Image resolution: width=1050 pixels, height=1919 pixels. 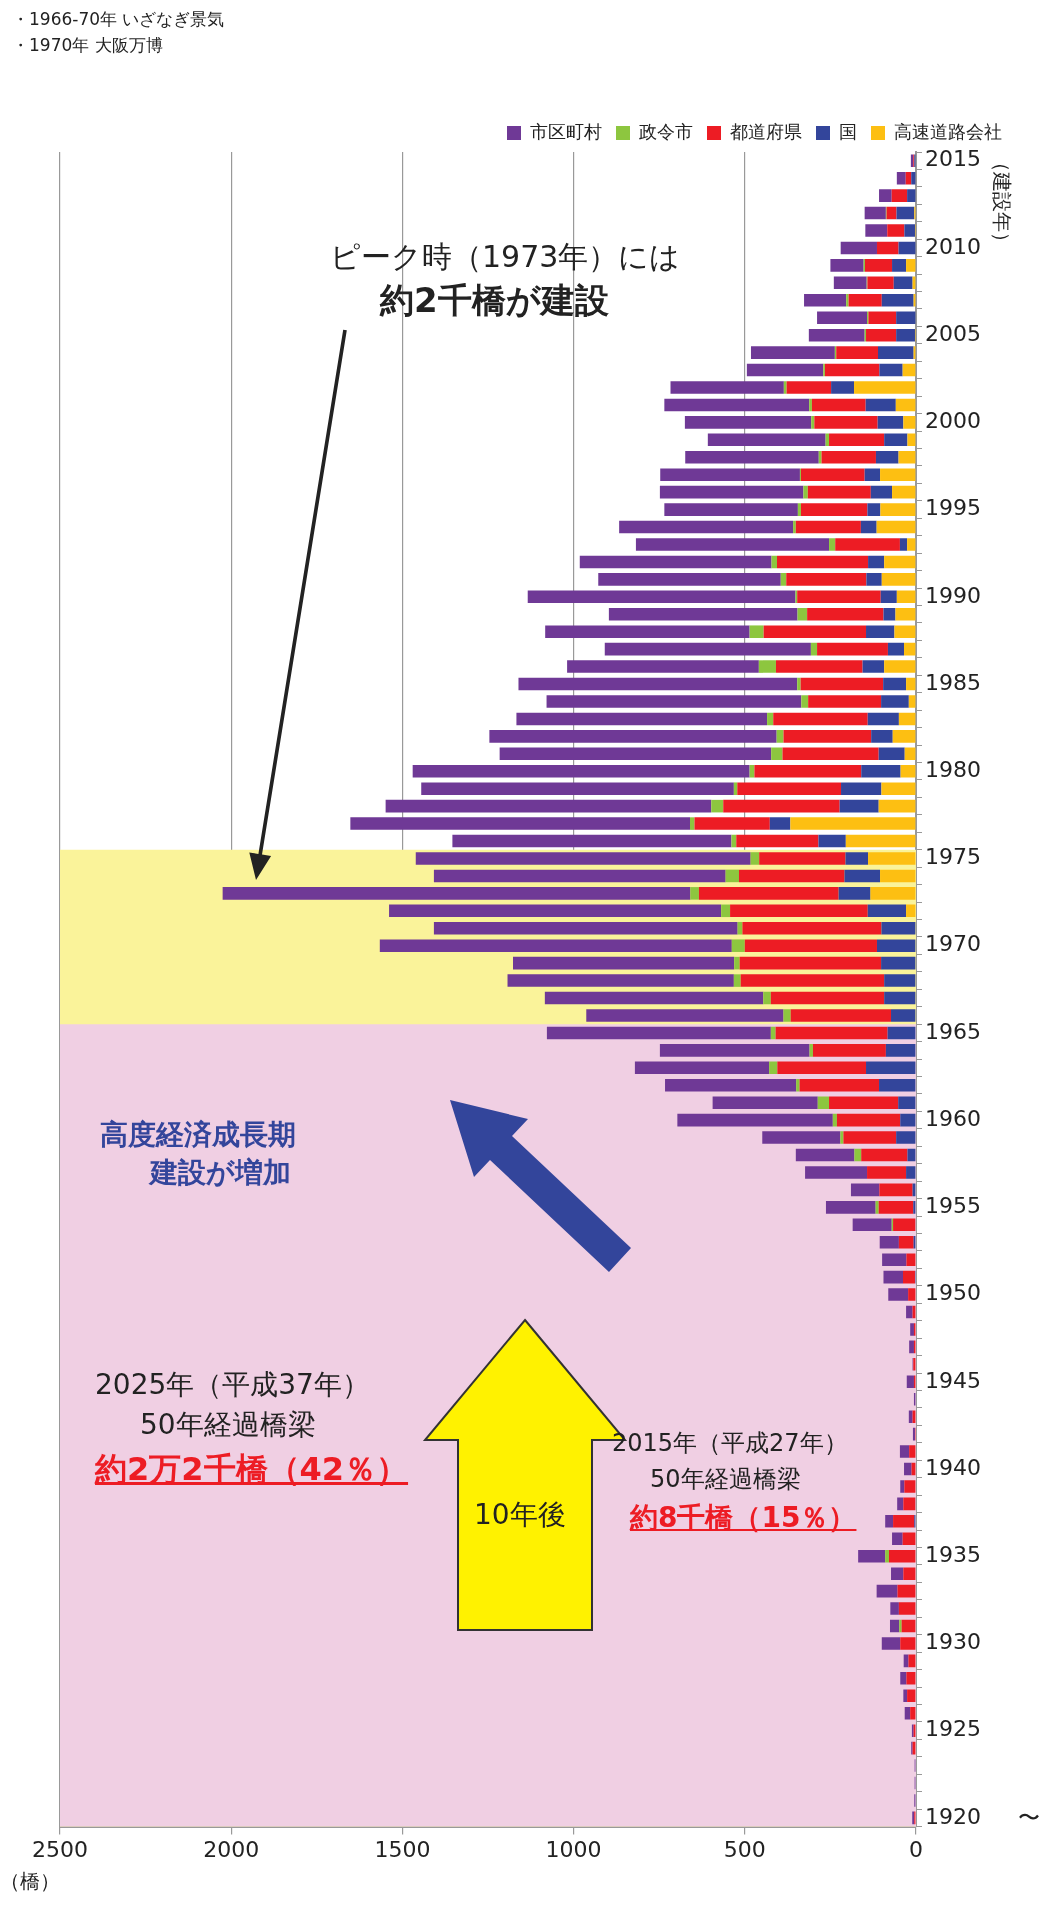 I want to click on y-tick-label: 1950, so click(x=953, y=1293).